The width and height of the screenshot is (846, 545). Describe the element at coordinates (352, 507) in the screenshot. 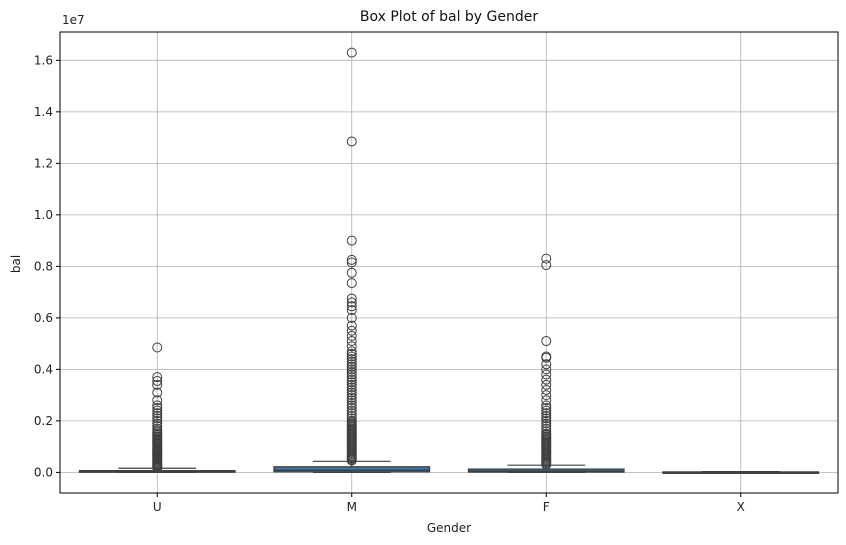

I see `x-tick-label: M` at that location.